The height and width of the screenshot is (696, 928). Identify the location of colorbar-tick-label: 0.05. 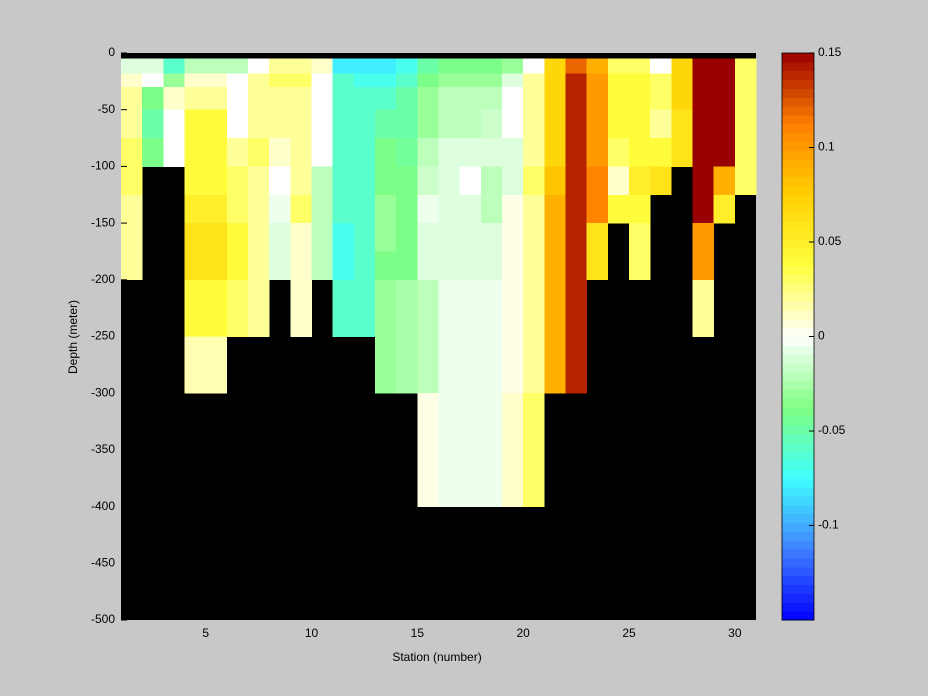
(830, 241).